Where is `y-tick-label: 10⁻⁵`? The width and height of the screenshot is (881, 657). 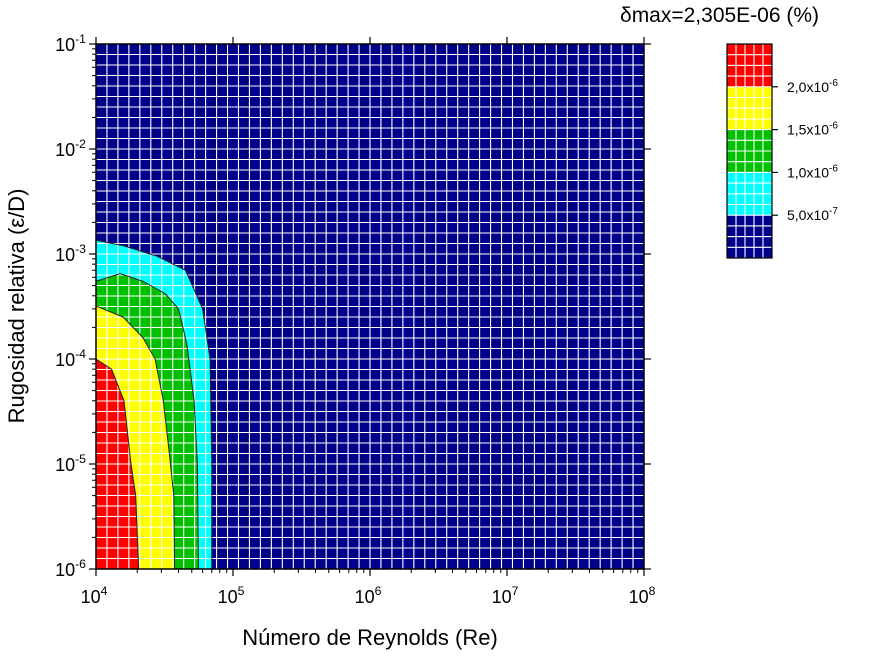 y-tick-label: 10⁻⁵ is located at coordinates (70, 463).